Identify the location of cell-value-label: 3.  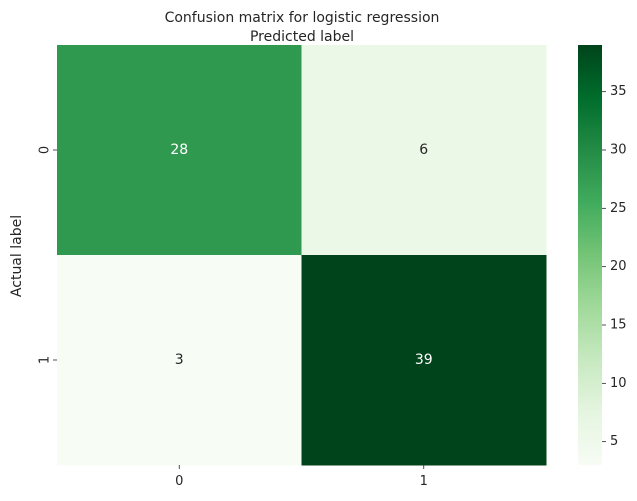
(179, 360).